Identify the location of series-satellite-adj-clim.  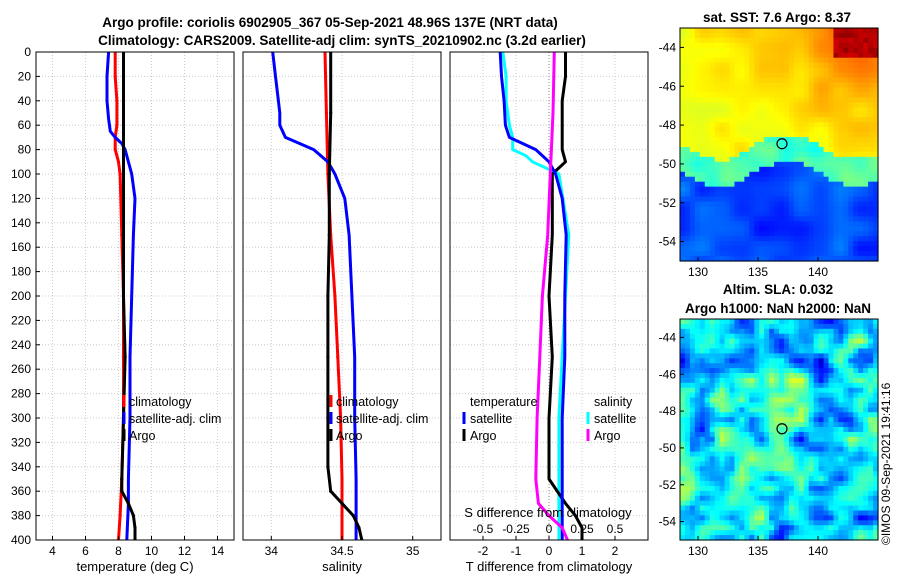
(314, 296).